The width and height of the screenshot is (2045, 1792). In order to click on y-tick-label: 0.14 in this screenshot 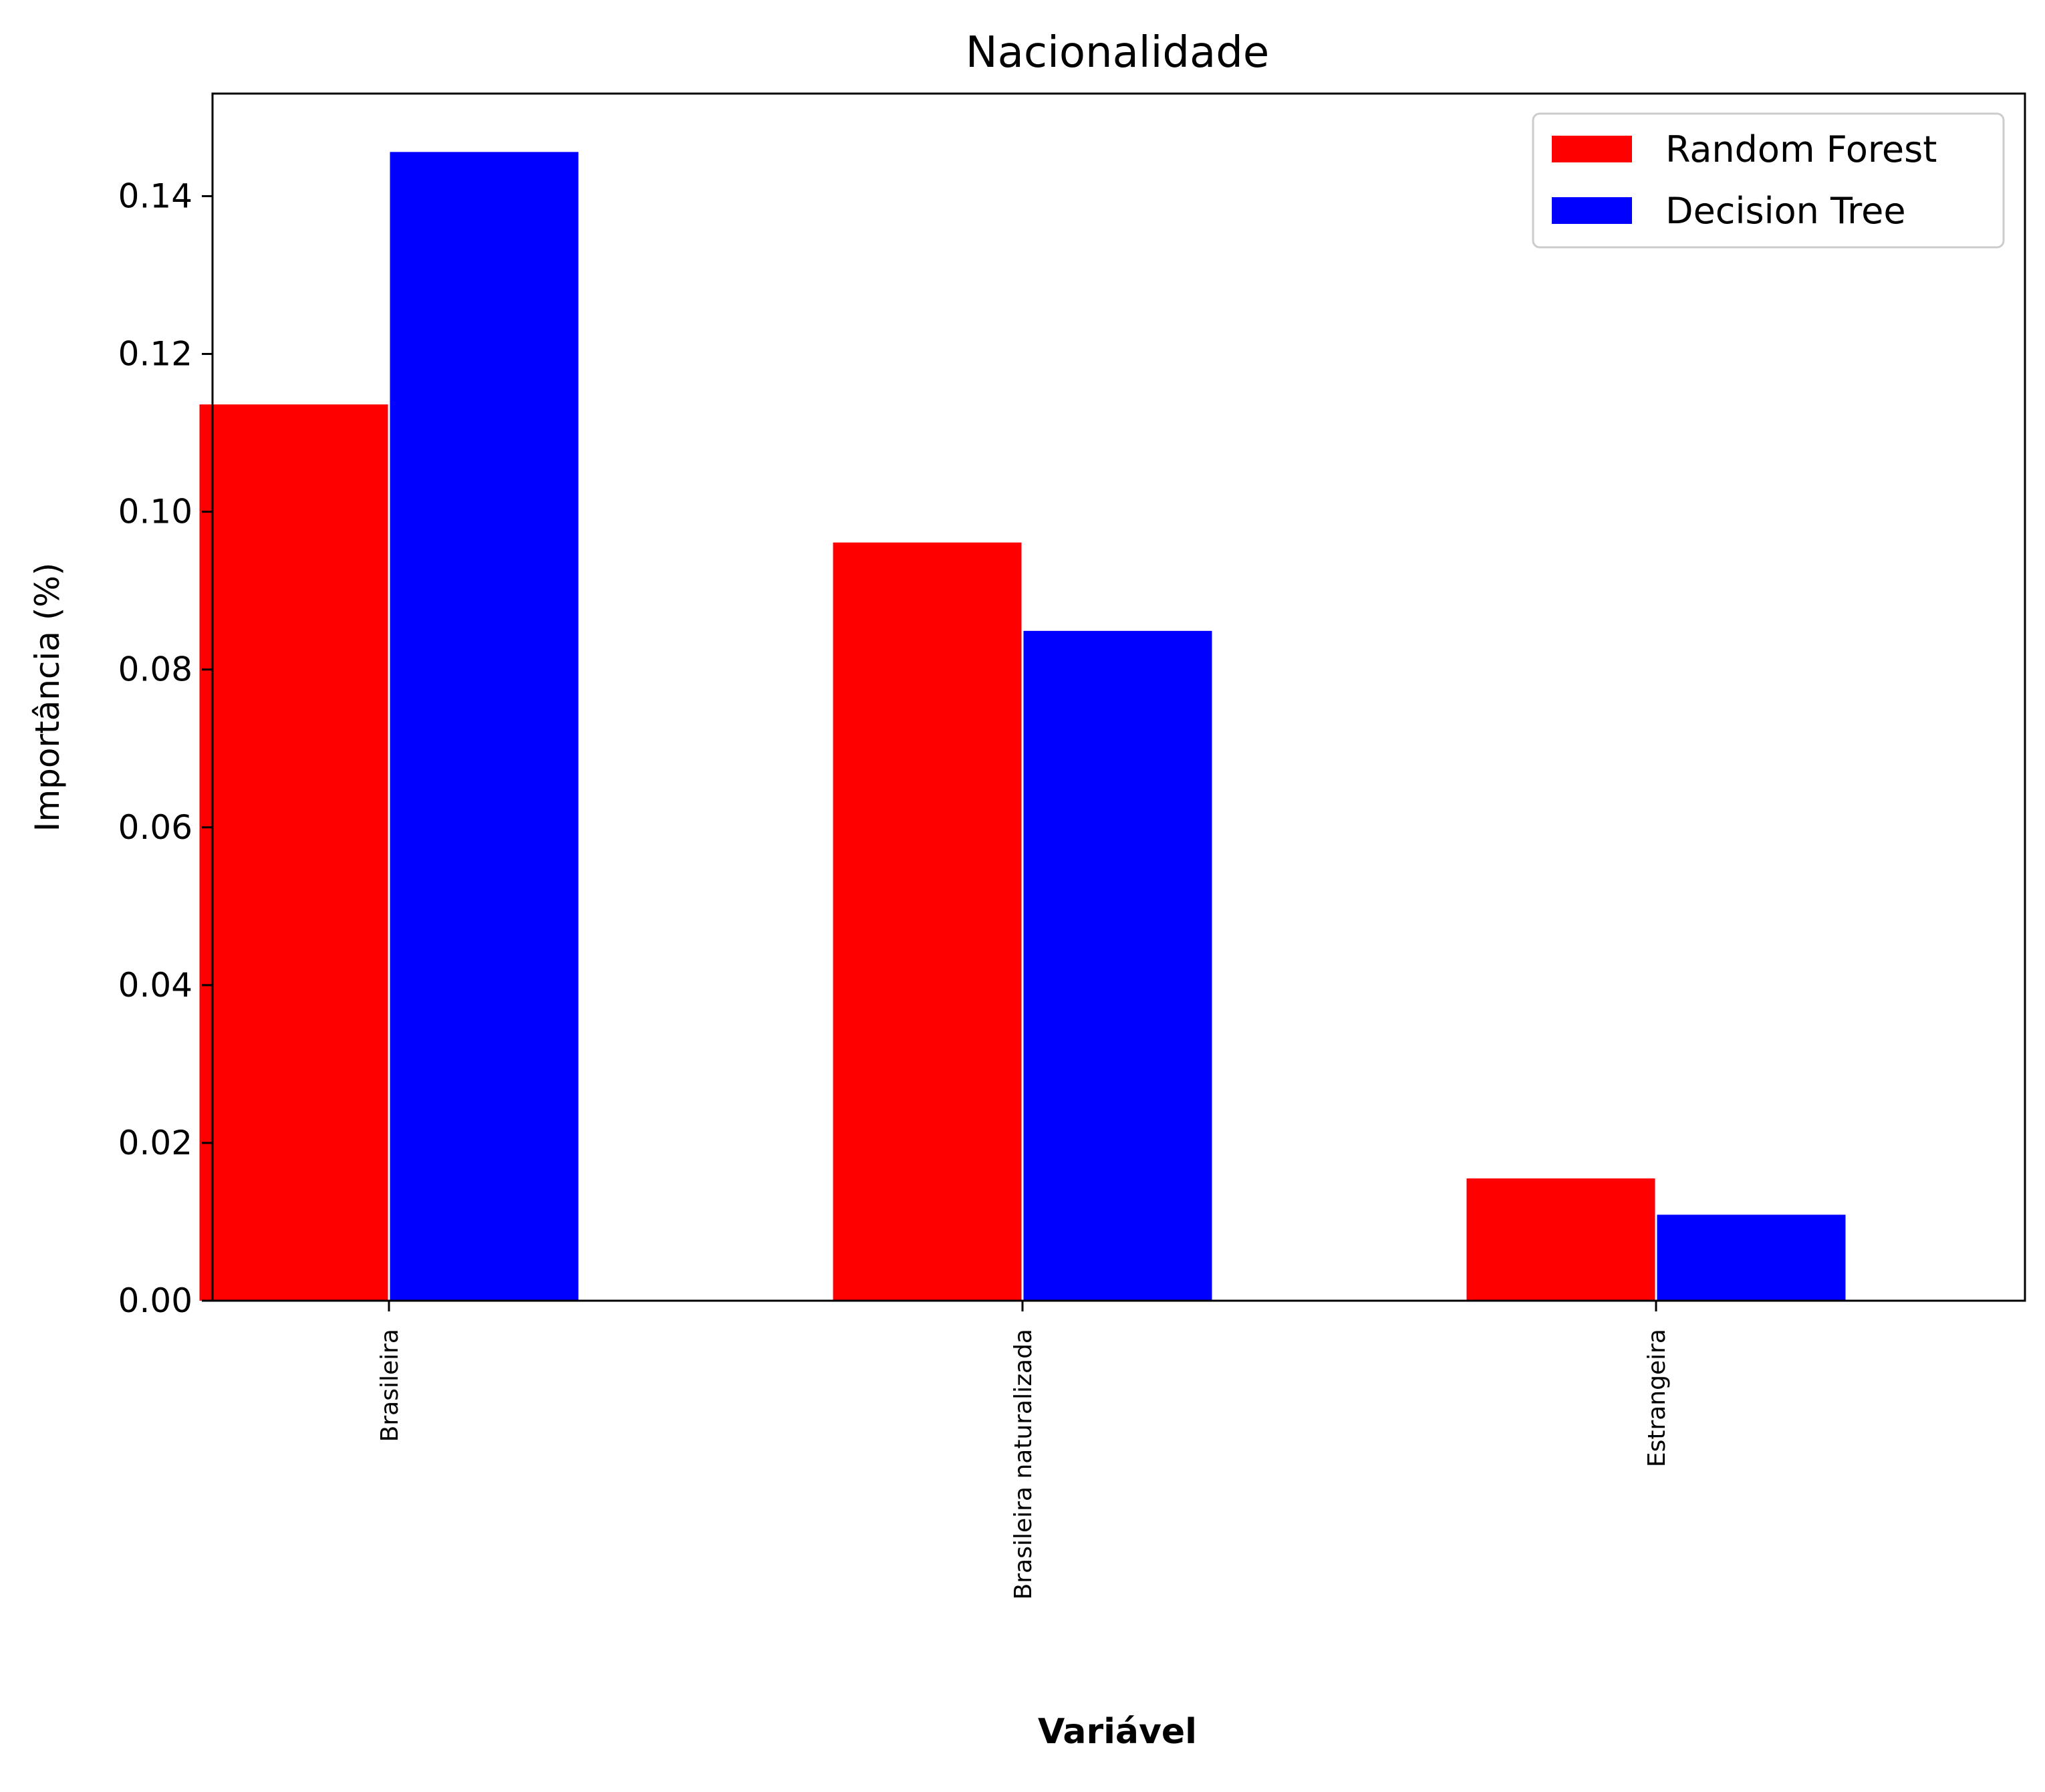, I will do `click(155, 195)`.